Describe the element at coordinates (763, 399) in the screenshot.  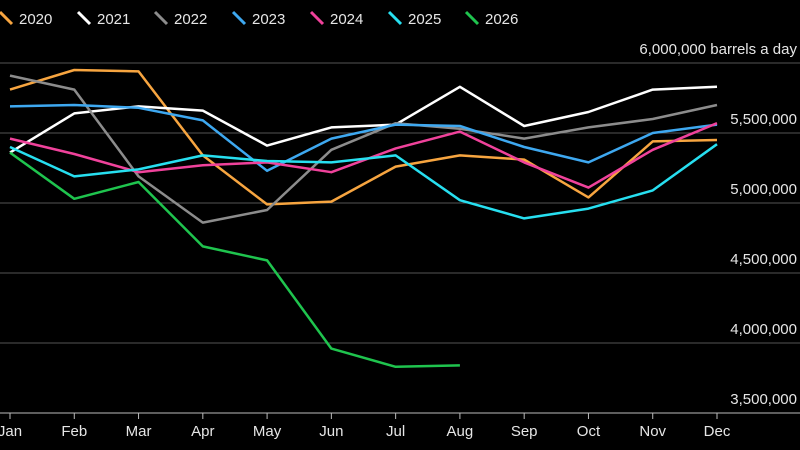
I see `y-tick-label: 3,500,000` at that location.